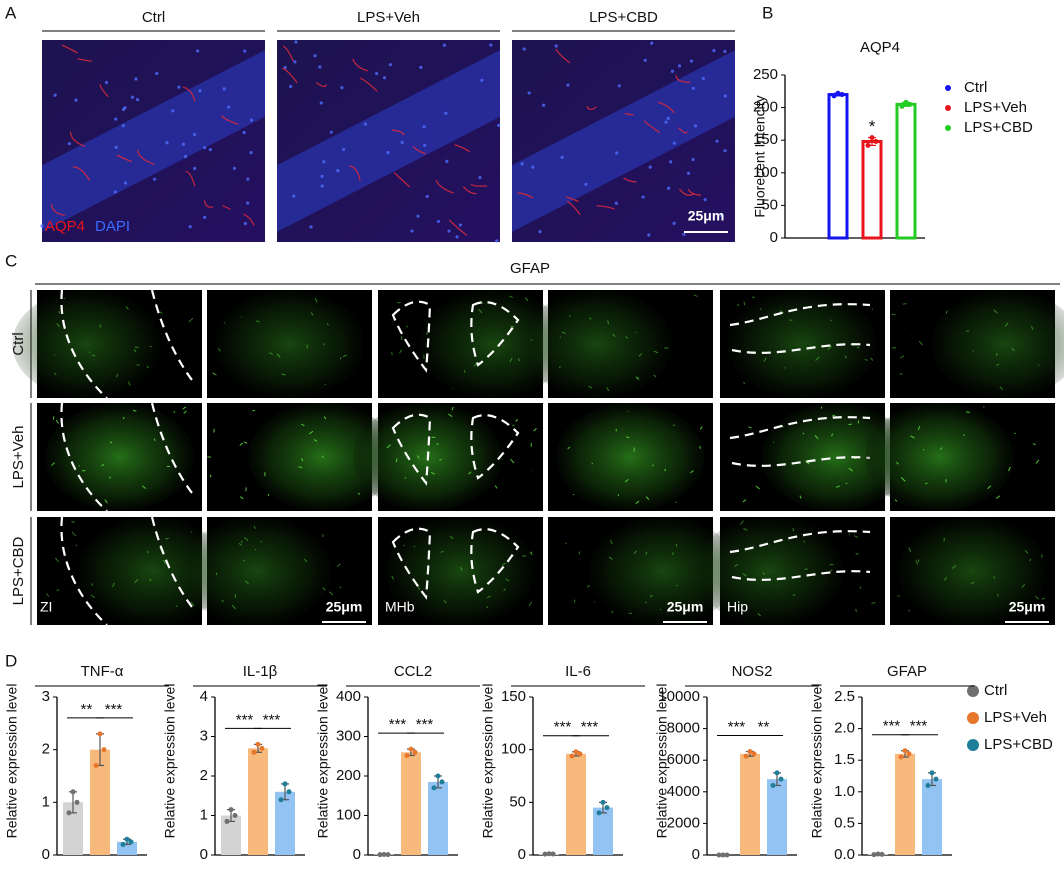  Describe the element at coordinates (522, 854) in the screenshot. I see `y-tick-label: 0` at that location.